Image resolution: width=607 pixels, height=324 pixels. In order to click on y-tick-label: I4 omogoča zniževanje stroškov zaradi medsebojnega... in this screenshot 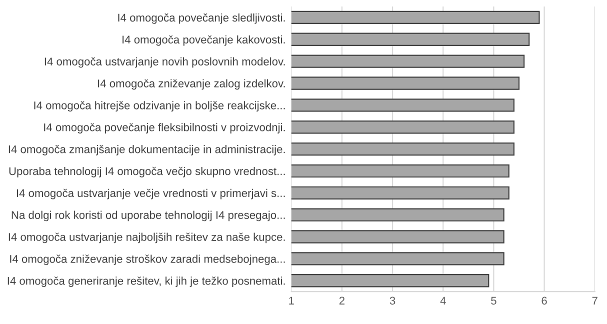, I will do `click(147, 260)`.